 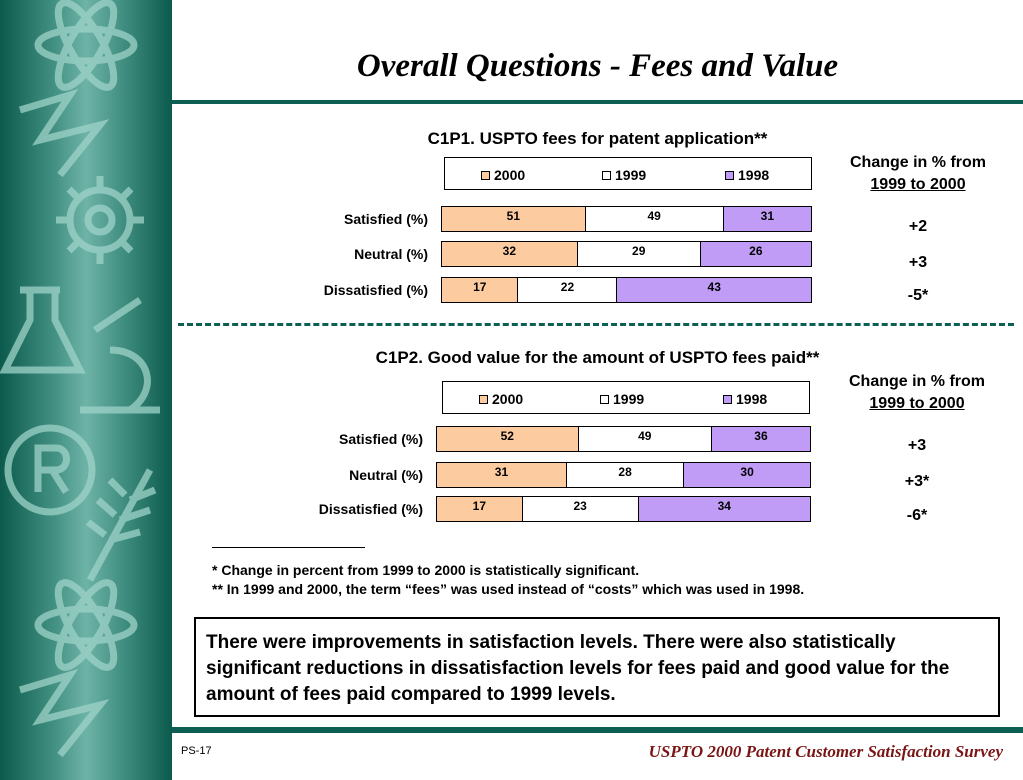 What do you see at coordinates (917, 393) in the screenshot?
I see `chart-2-change-header: Change in % from 1999 to 2000` at bounding box center [917, 393].